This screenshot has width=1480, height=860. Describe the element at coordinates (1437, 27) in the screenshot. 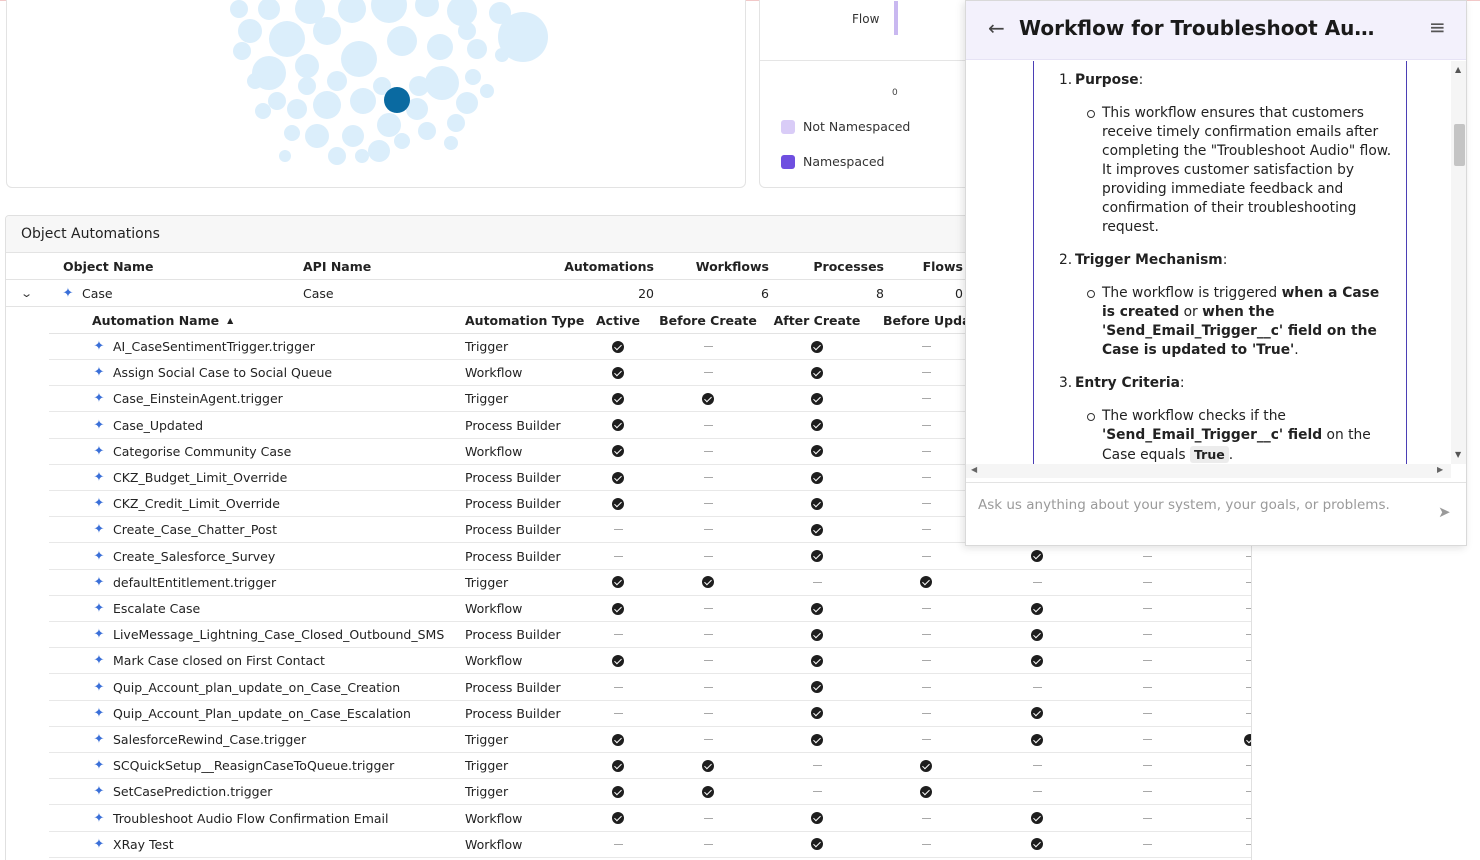

I see `menu-icon: ≡` at that location.